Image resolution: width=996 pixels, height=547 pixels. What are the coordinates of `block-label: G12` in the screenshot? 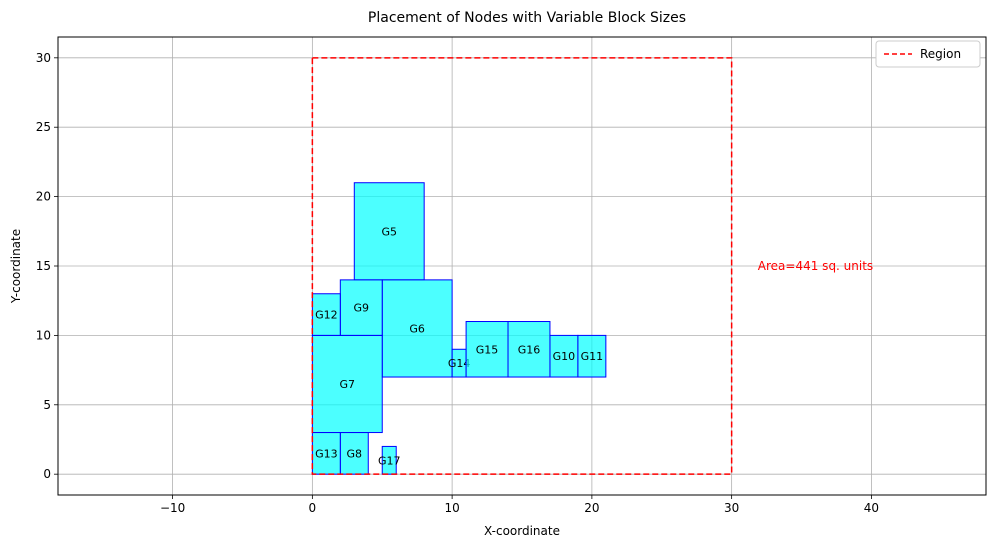 It's located at (326, 315).